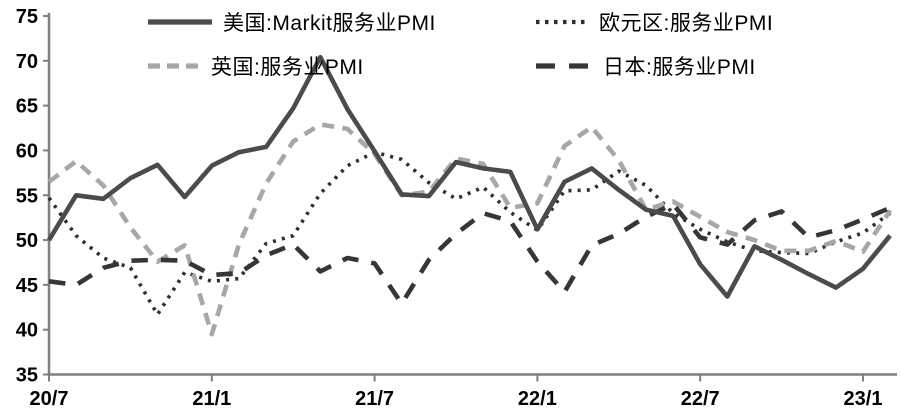 The image size is (900, 419). I want to click on y-tick-label: 35, so click(27, 376).